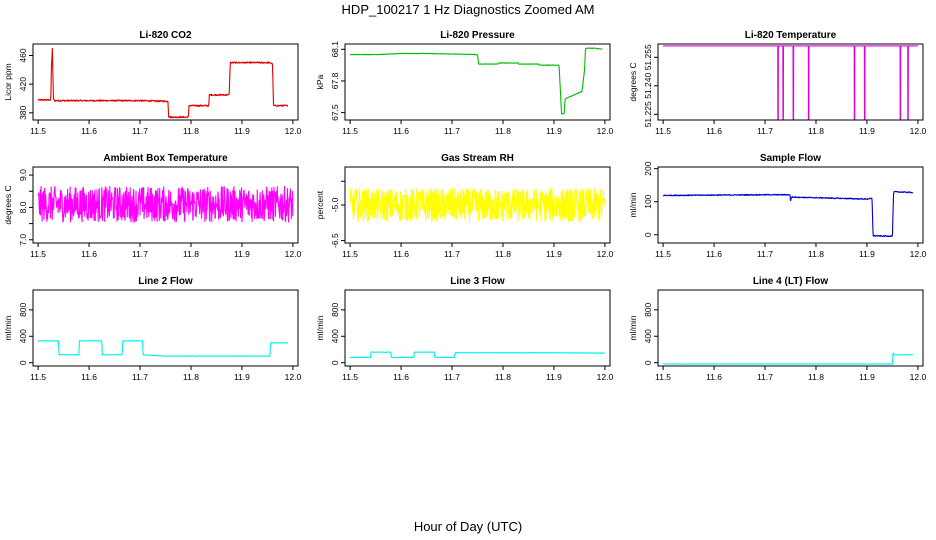  What do you see at coordinates (293, 254) in the screenshot?
I see `xtick-label-3-5: 12.0` at bounding box center [293, 254].